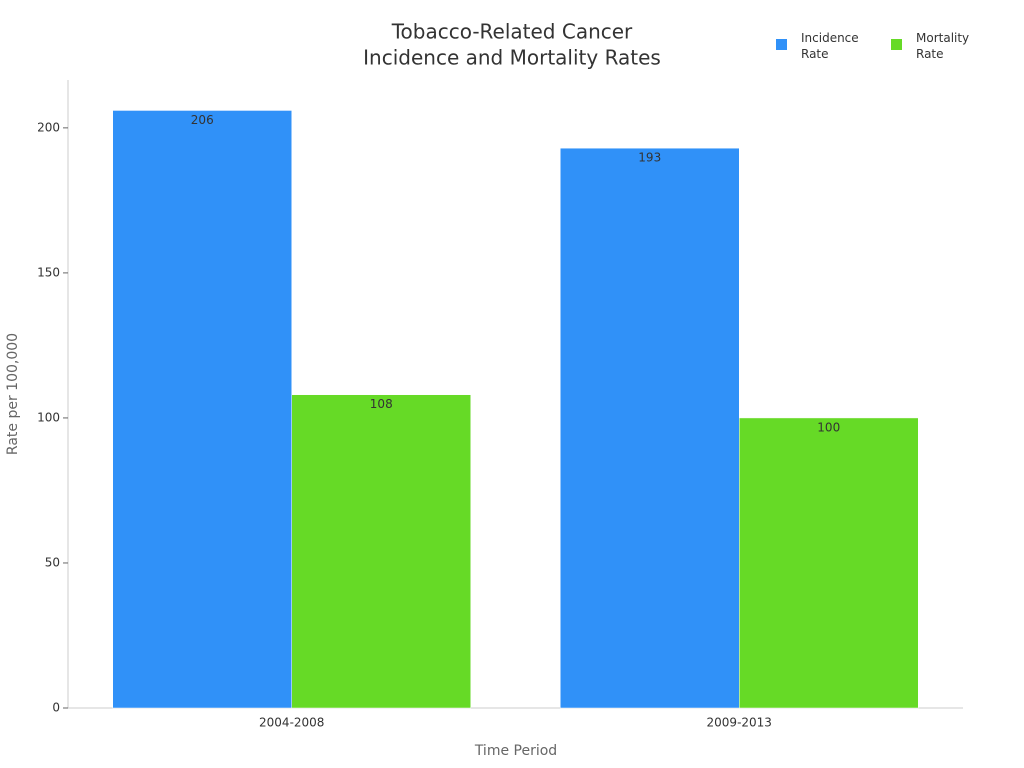 This screenshot has width=1024, height=768. I want to click on x-tick-label: 2009-2013, so click(739, 723).